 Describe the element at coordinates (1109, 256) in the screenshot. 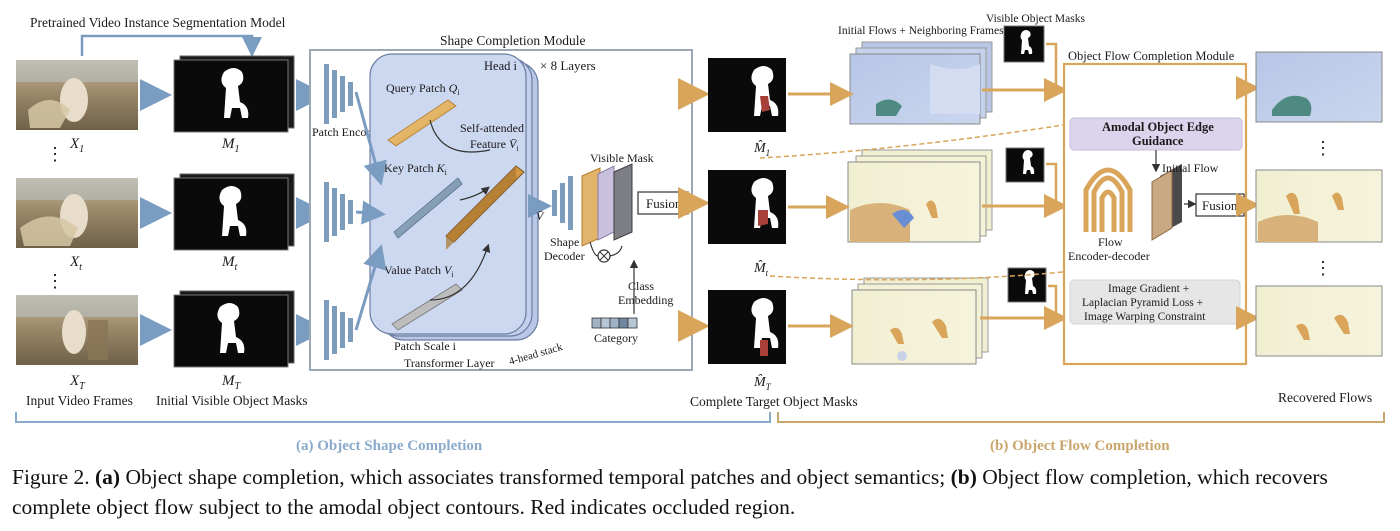

I see `flow-label-2: Encoder-decoder` at that location.